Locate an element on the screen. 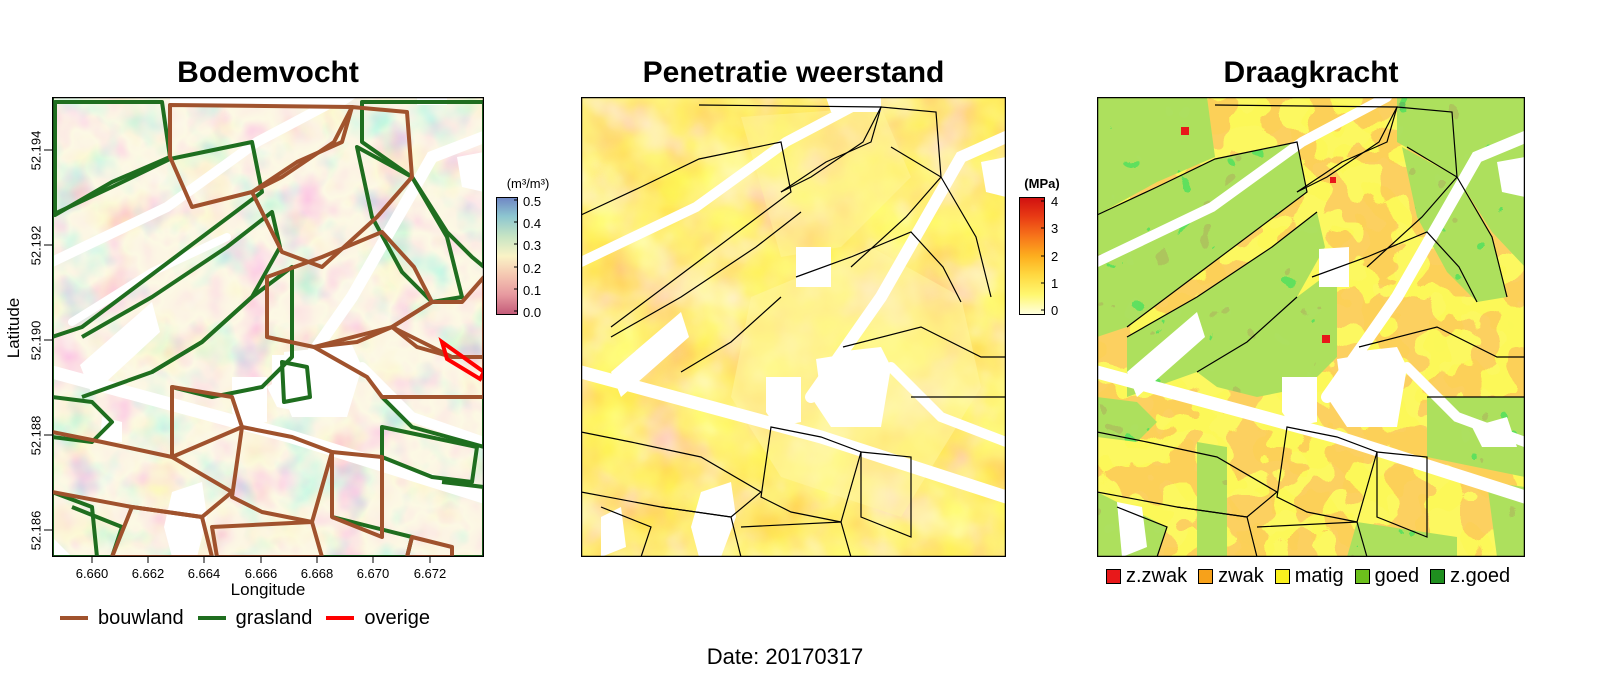 The image size is (1600, 700). legend-label-z-zwak: z.zwak is located at coordinates (1157, 575).